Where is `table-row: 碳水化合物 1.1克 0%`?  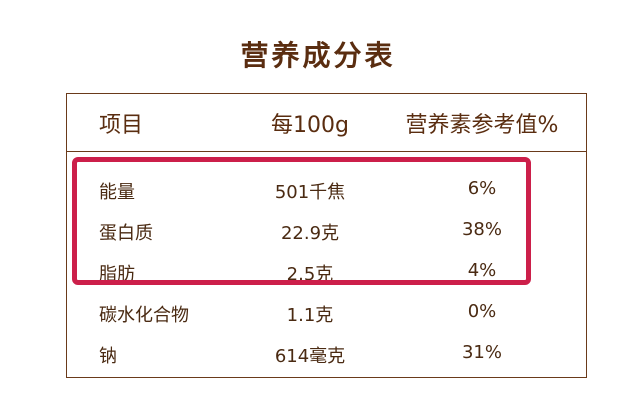 table-row: 碳水化合物 1.1克 0% is located at coordinates (326, 312).